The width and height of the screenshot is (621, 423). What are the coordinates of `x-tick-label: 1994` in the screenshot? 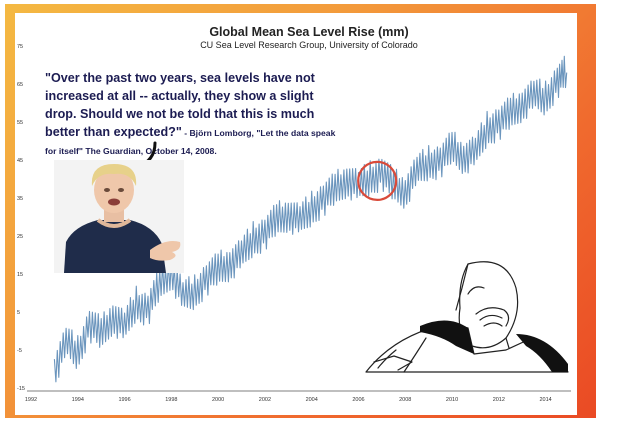 It's located at (78, 400).